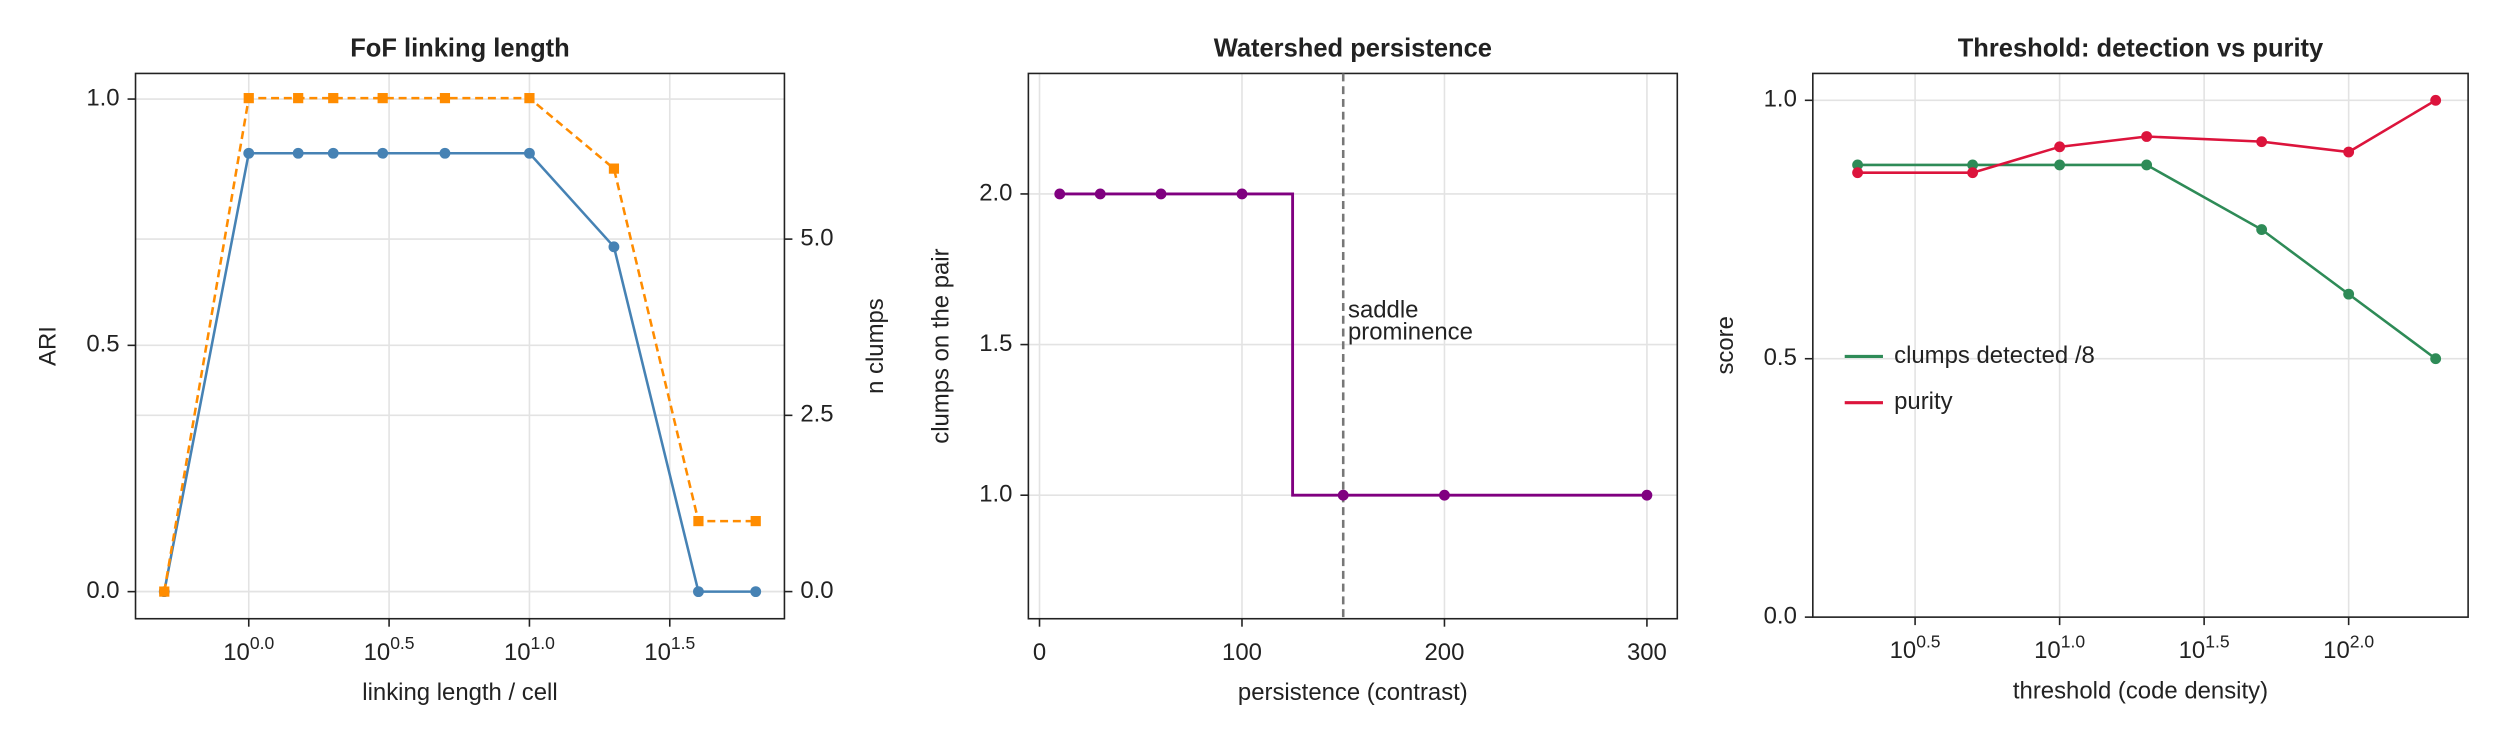 The image size is (2500, 740). What do you see at coordinates (875, 346) in the screenshot?
I see `y2-axis-label: n clumps` at bounding box center [875, 346].